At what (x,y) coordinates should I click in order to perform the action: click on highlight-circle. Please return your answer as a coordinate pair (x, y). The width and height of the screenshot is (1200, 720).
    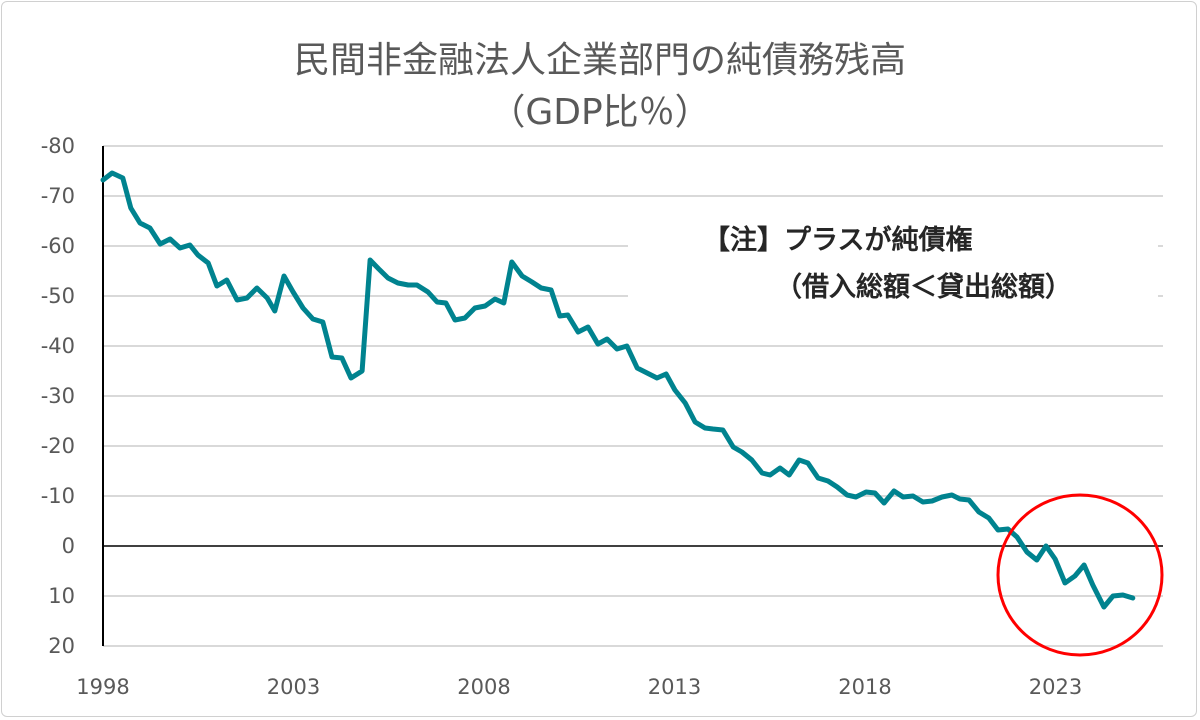
    Looking at the image, I should click on (1080, 575).